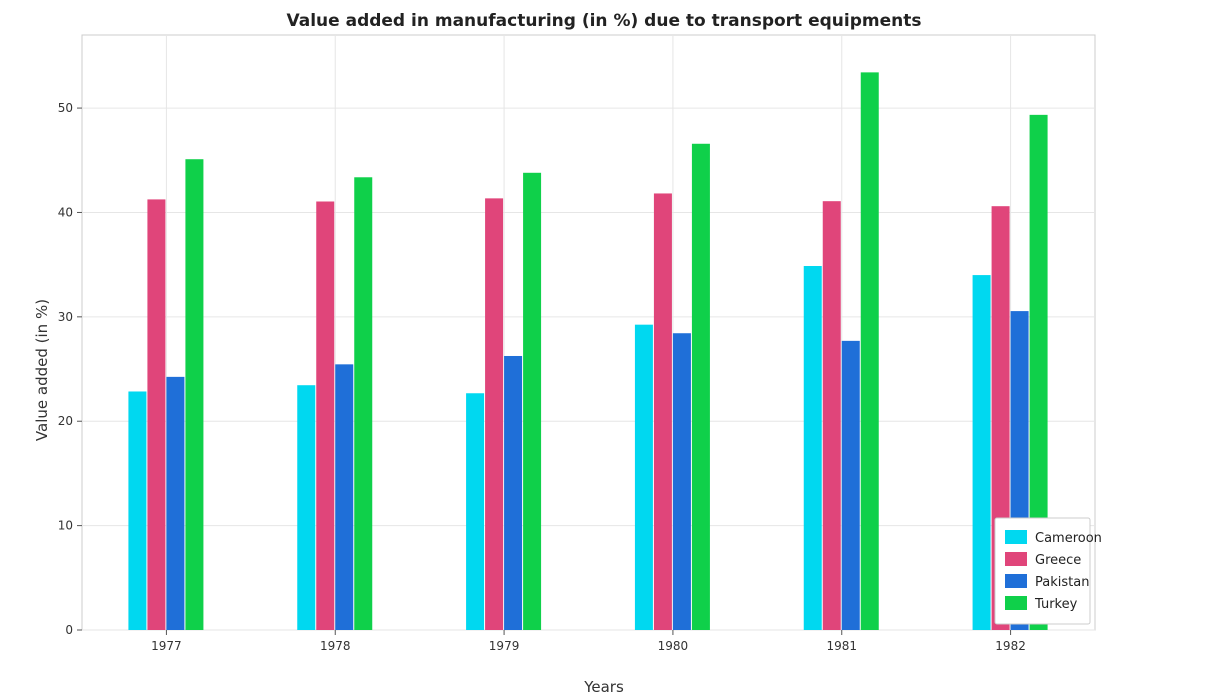 The image size is (1209, 700). I want to click on bar-greece-1980, so click(662, 412).